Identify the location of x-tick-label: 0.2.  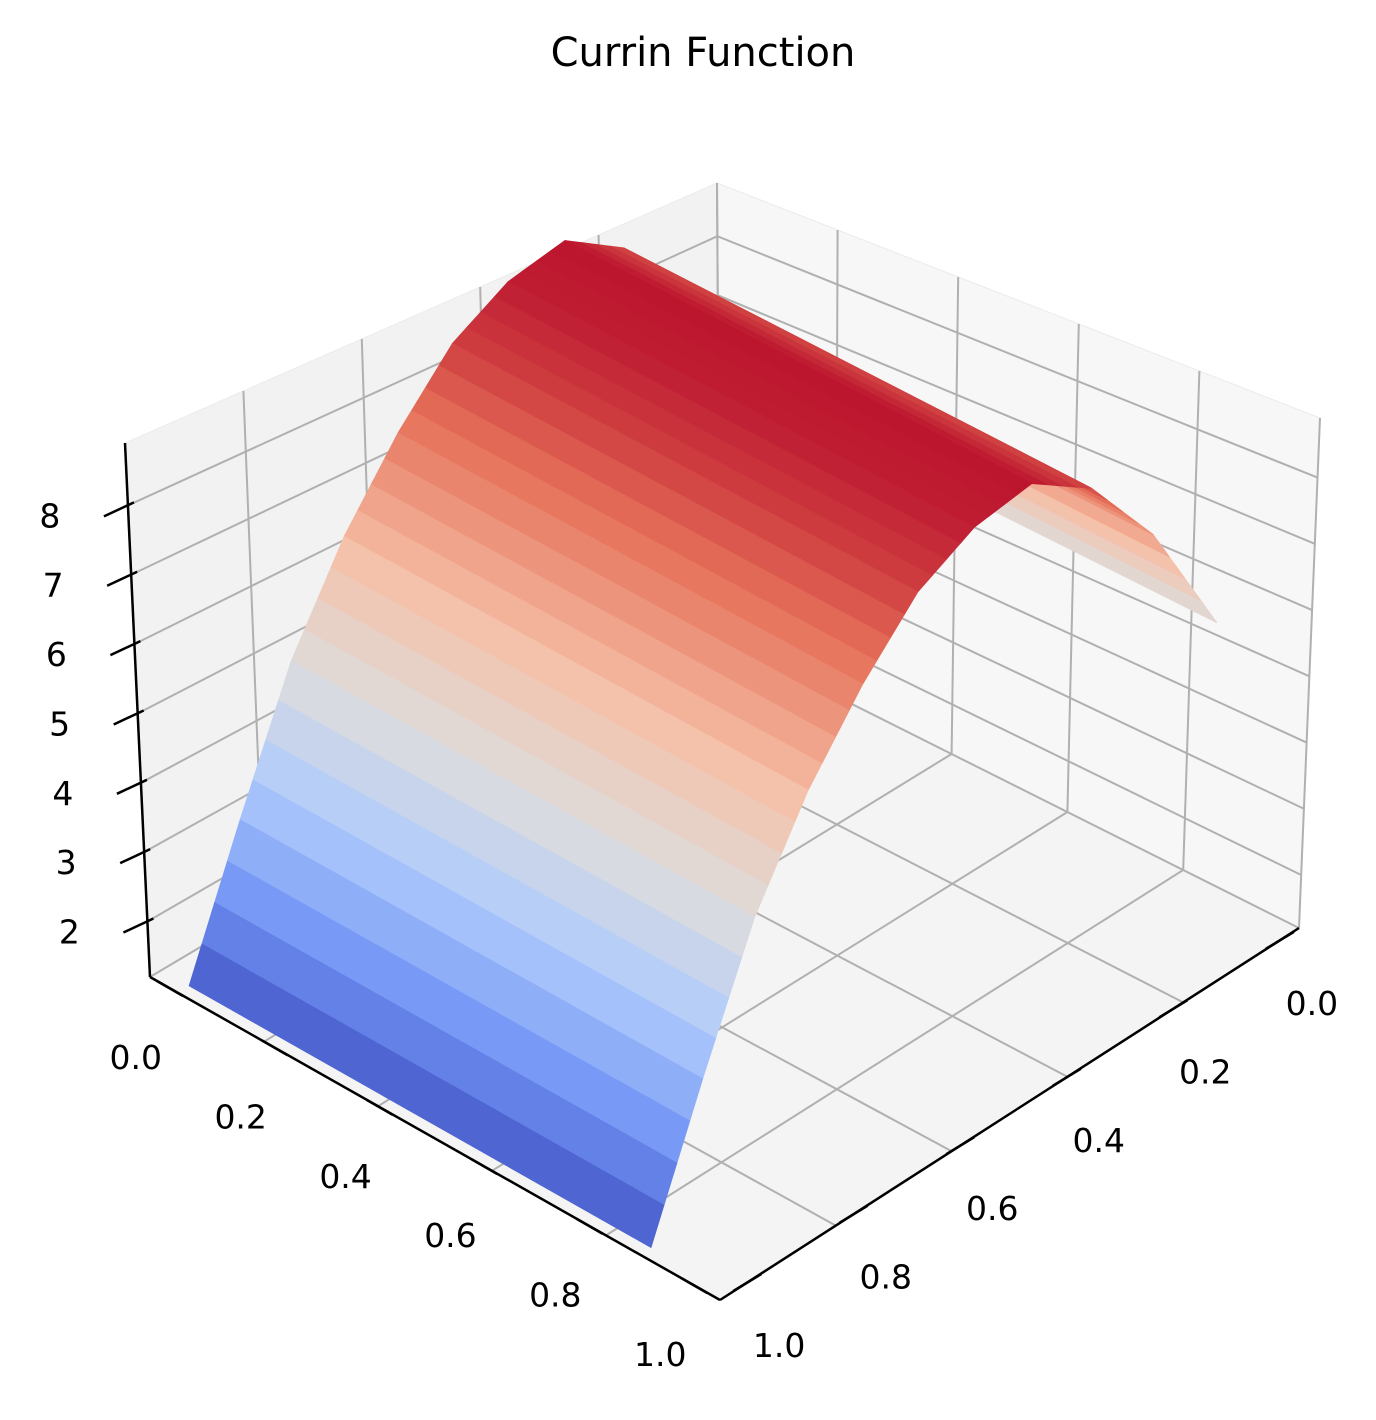
(240, 1116).